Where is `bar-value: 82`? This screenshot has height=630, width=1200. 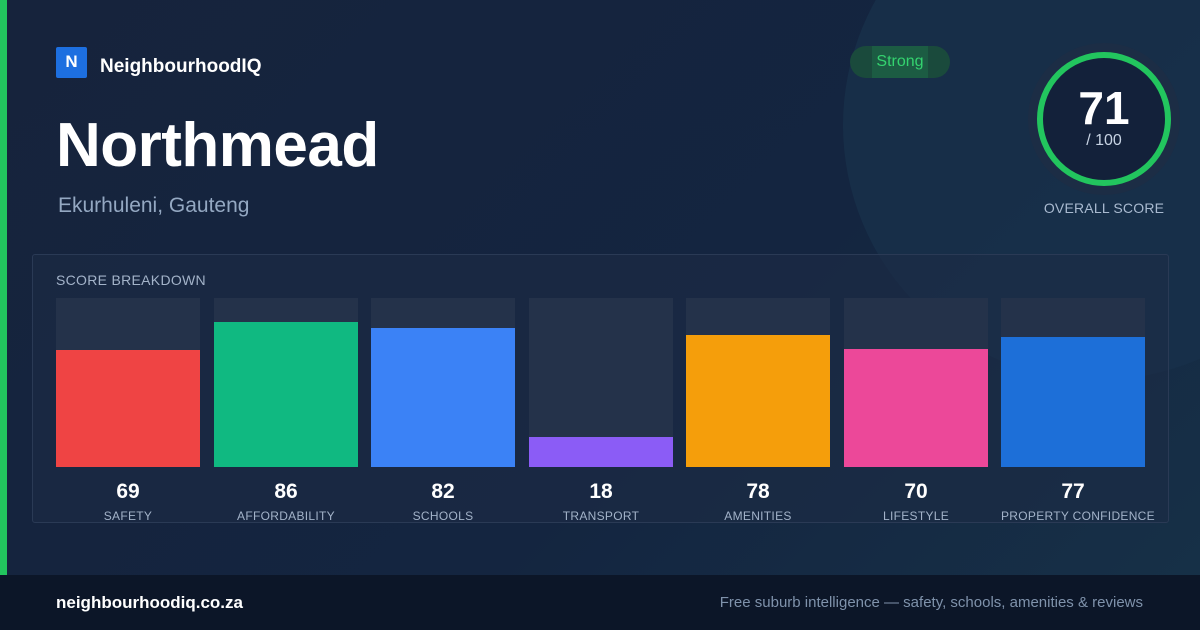
bar-value: 82 is located at coordinates (443, 491).